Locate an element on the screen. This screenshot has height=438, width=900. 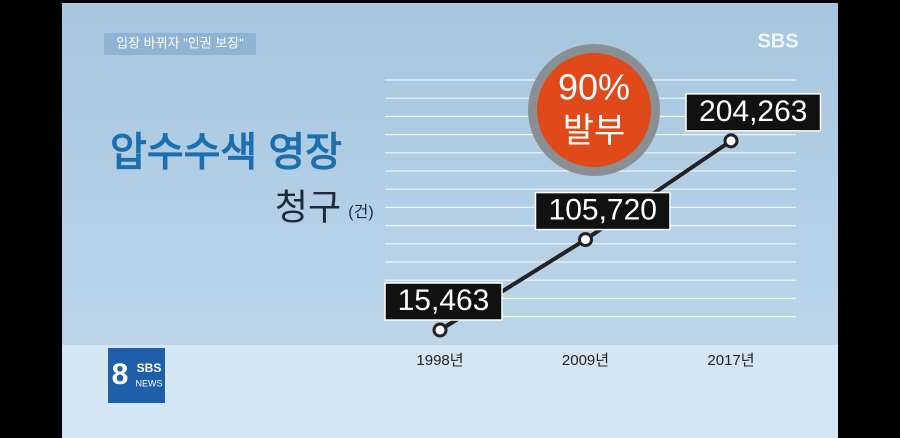
badge-label: 발부 is located at coordinates (594, 131).